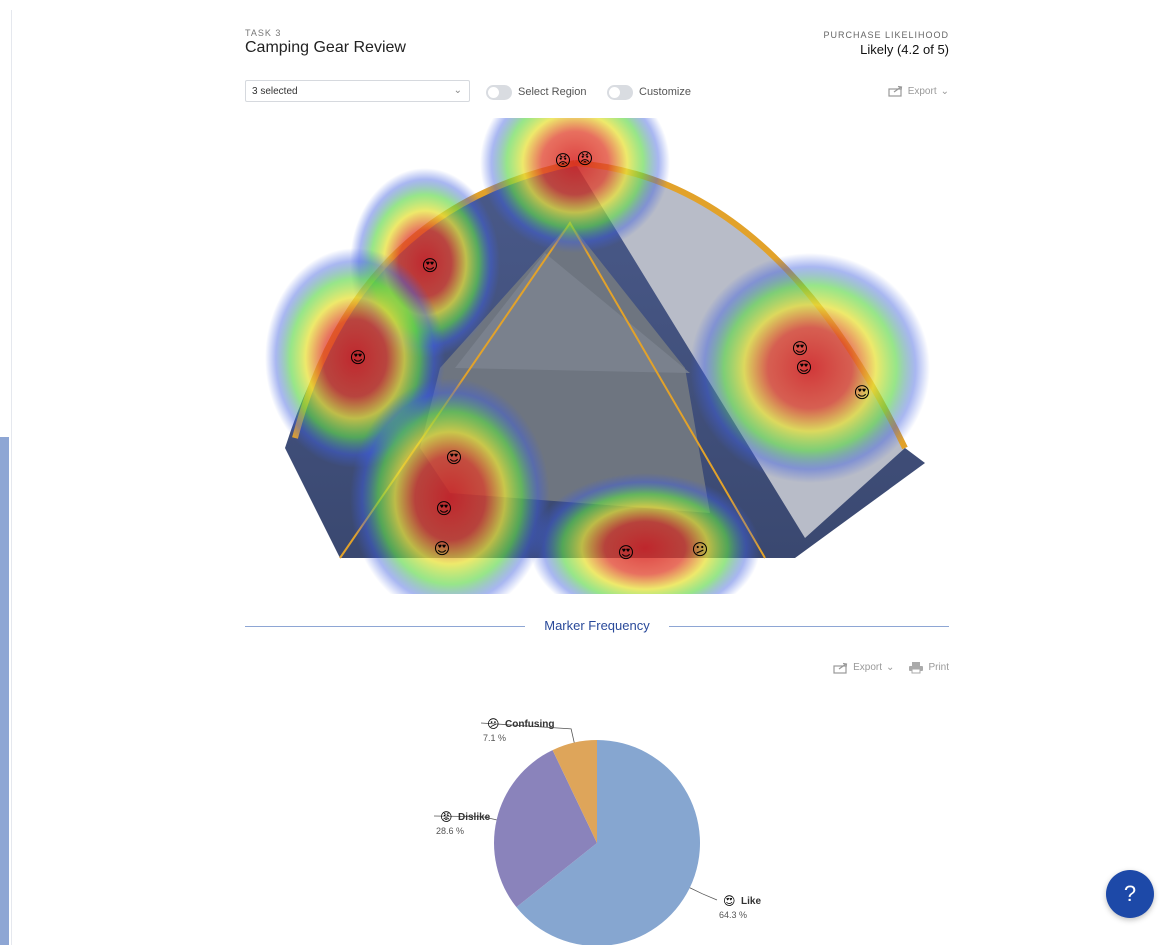  I want to click on heat-spot-top, so click(575, 185).